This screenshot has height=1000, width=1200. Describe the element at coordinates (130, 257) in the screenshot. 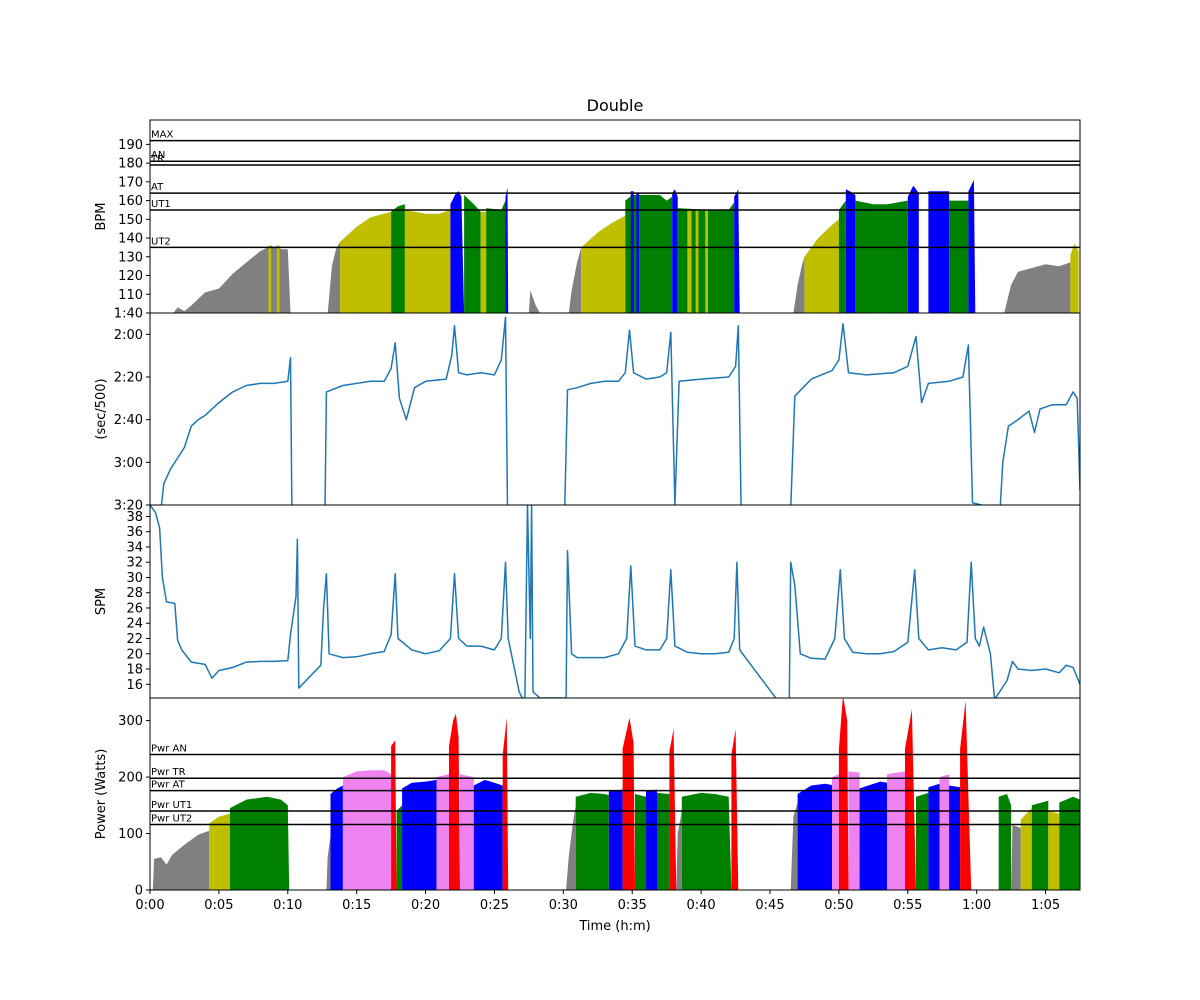

I see `y-tick-label: 130` at that location.